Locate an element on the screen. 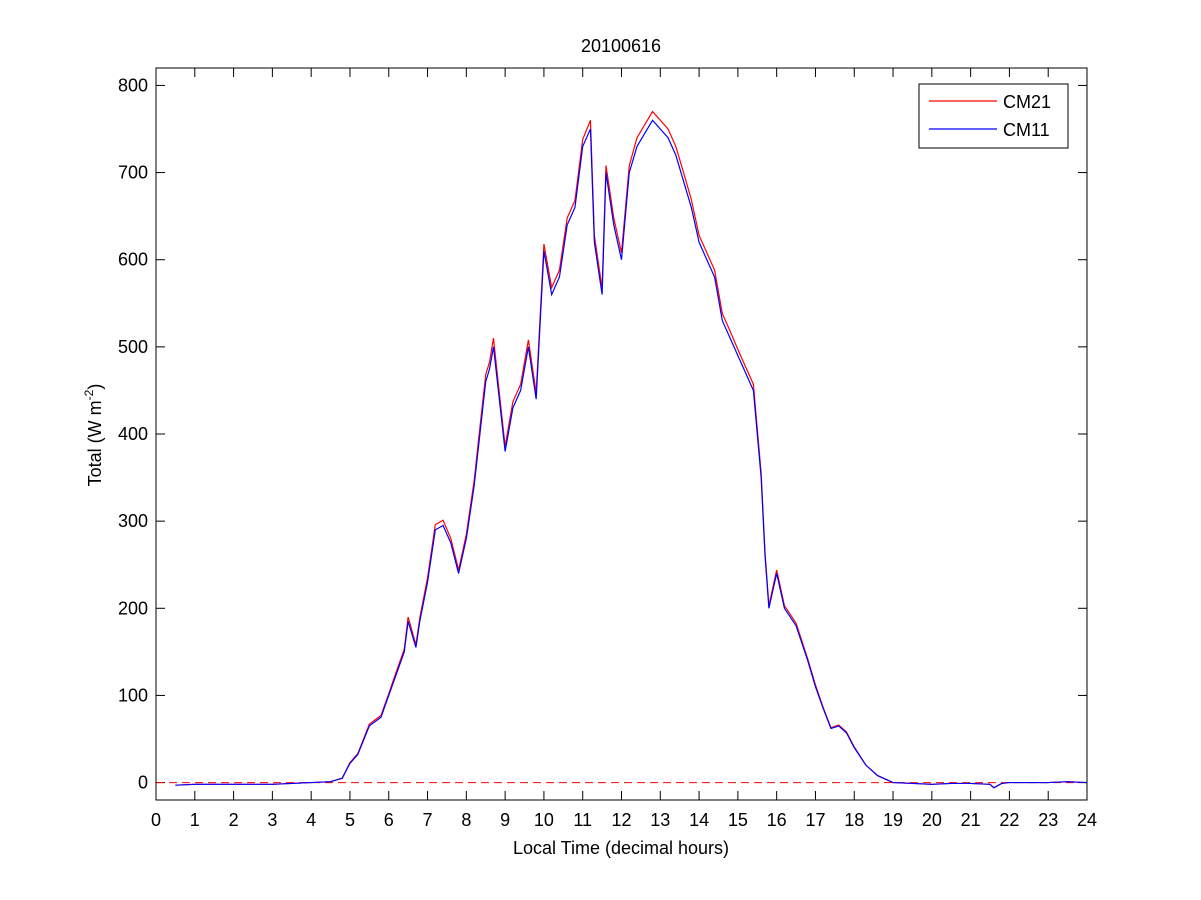  legend-box is located at coordinates (993, 116).